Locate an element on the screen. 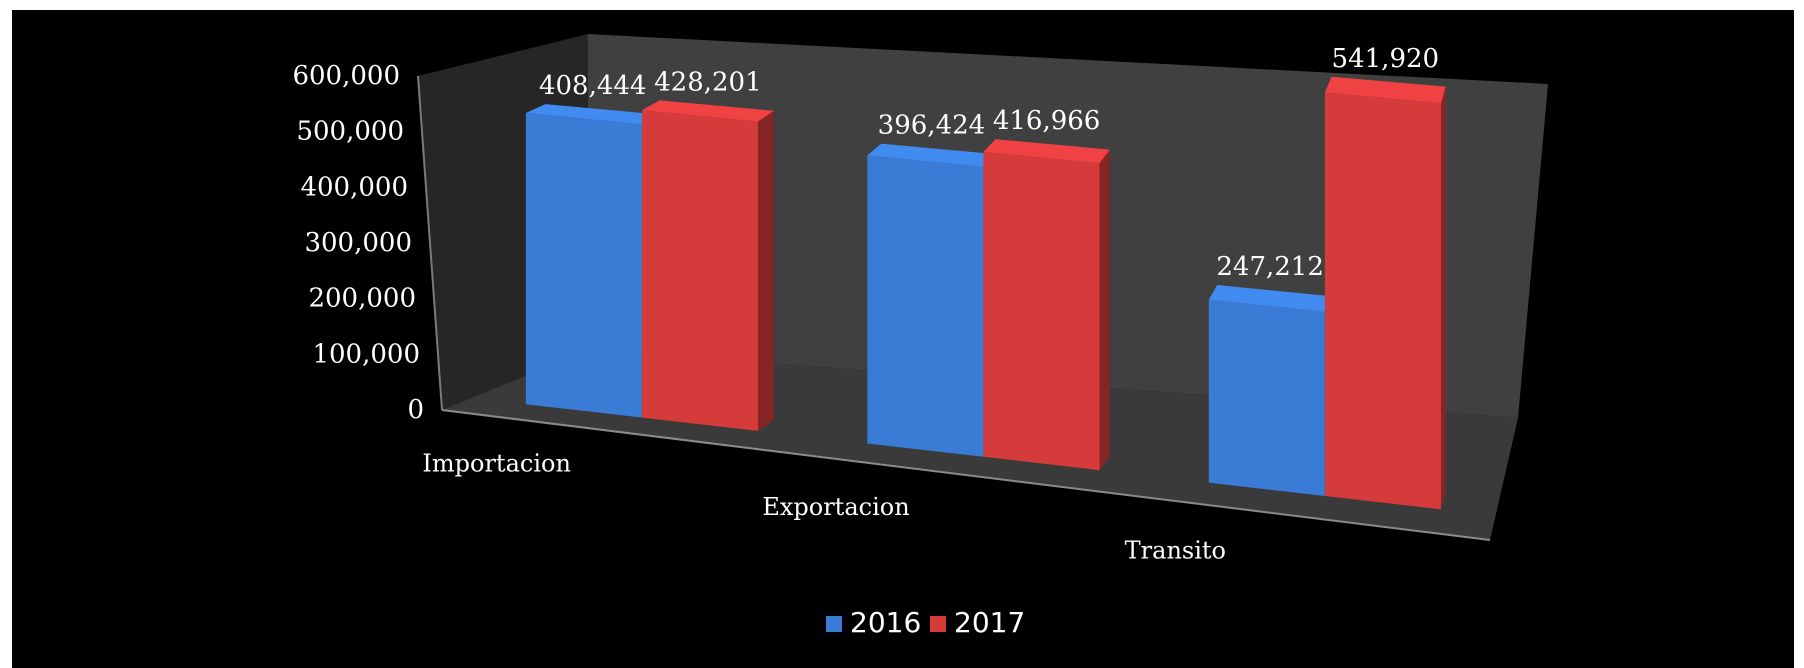  bar-2016-transito is located at coordinates (1270, 390).